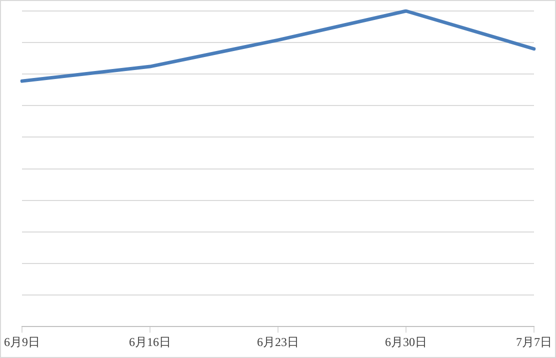 The image size is (556, 358). What do you see at coordinates (534, 341) in the screenshot?
I see `x-tick-label: 7月7日` at bounding box center [534, 341].